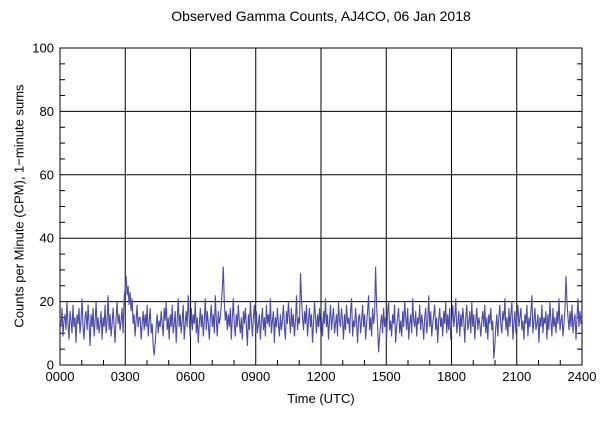  I want to click on x-tick-label: 2400, so click(582, 376).